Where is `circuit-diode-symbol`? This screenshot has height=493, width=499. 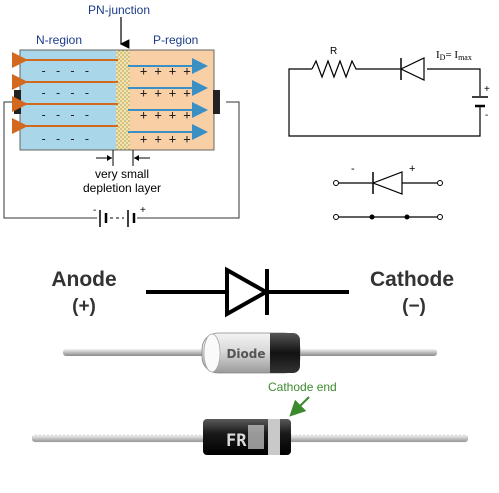
circuit-diode-symbol is located at coordinates (412, 69).